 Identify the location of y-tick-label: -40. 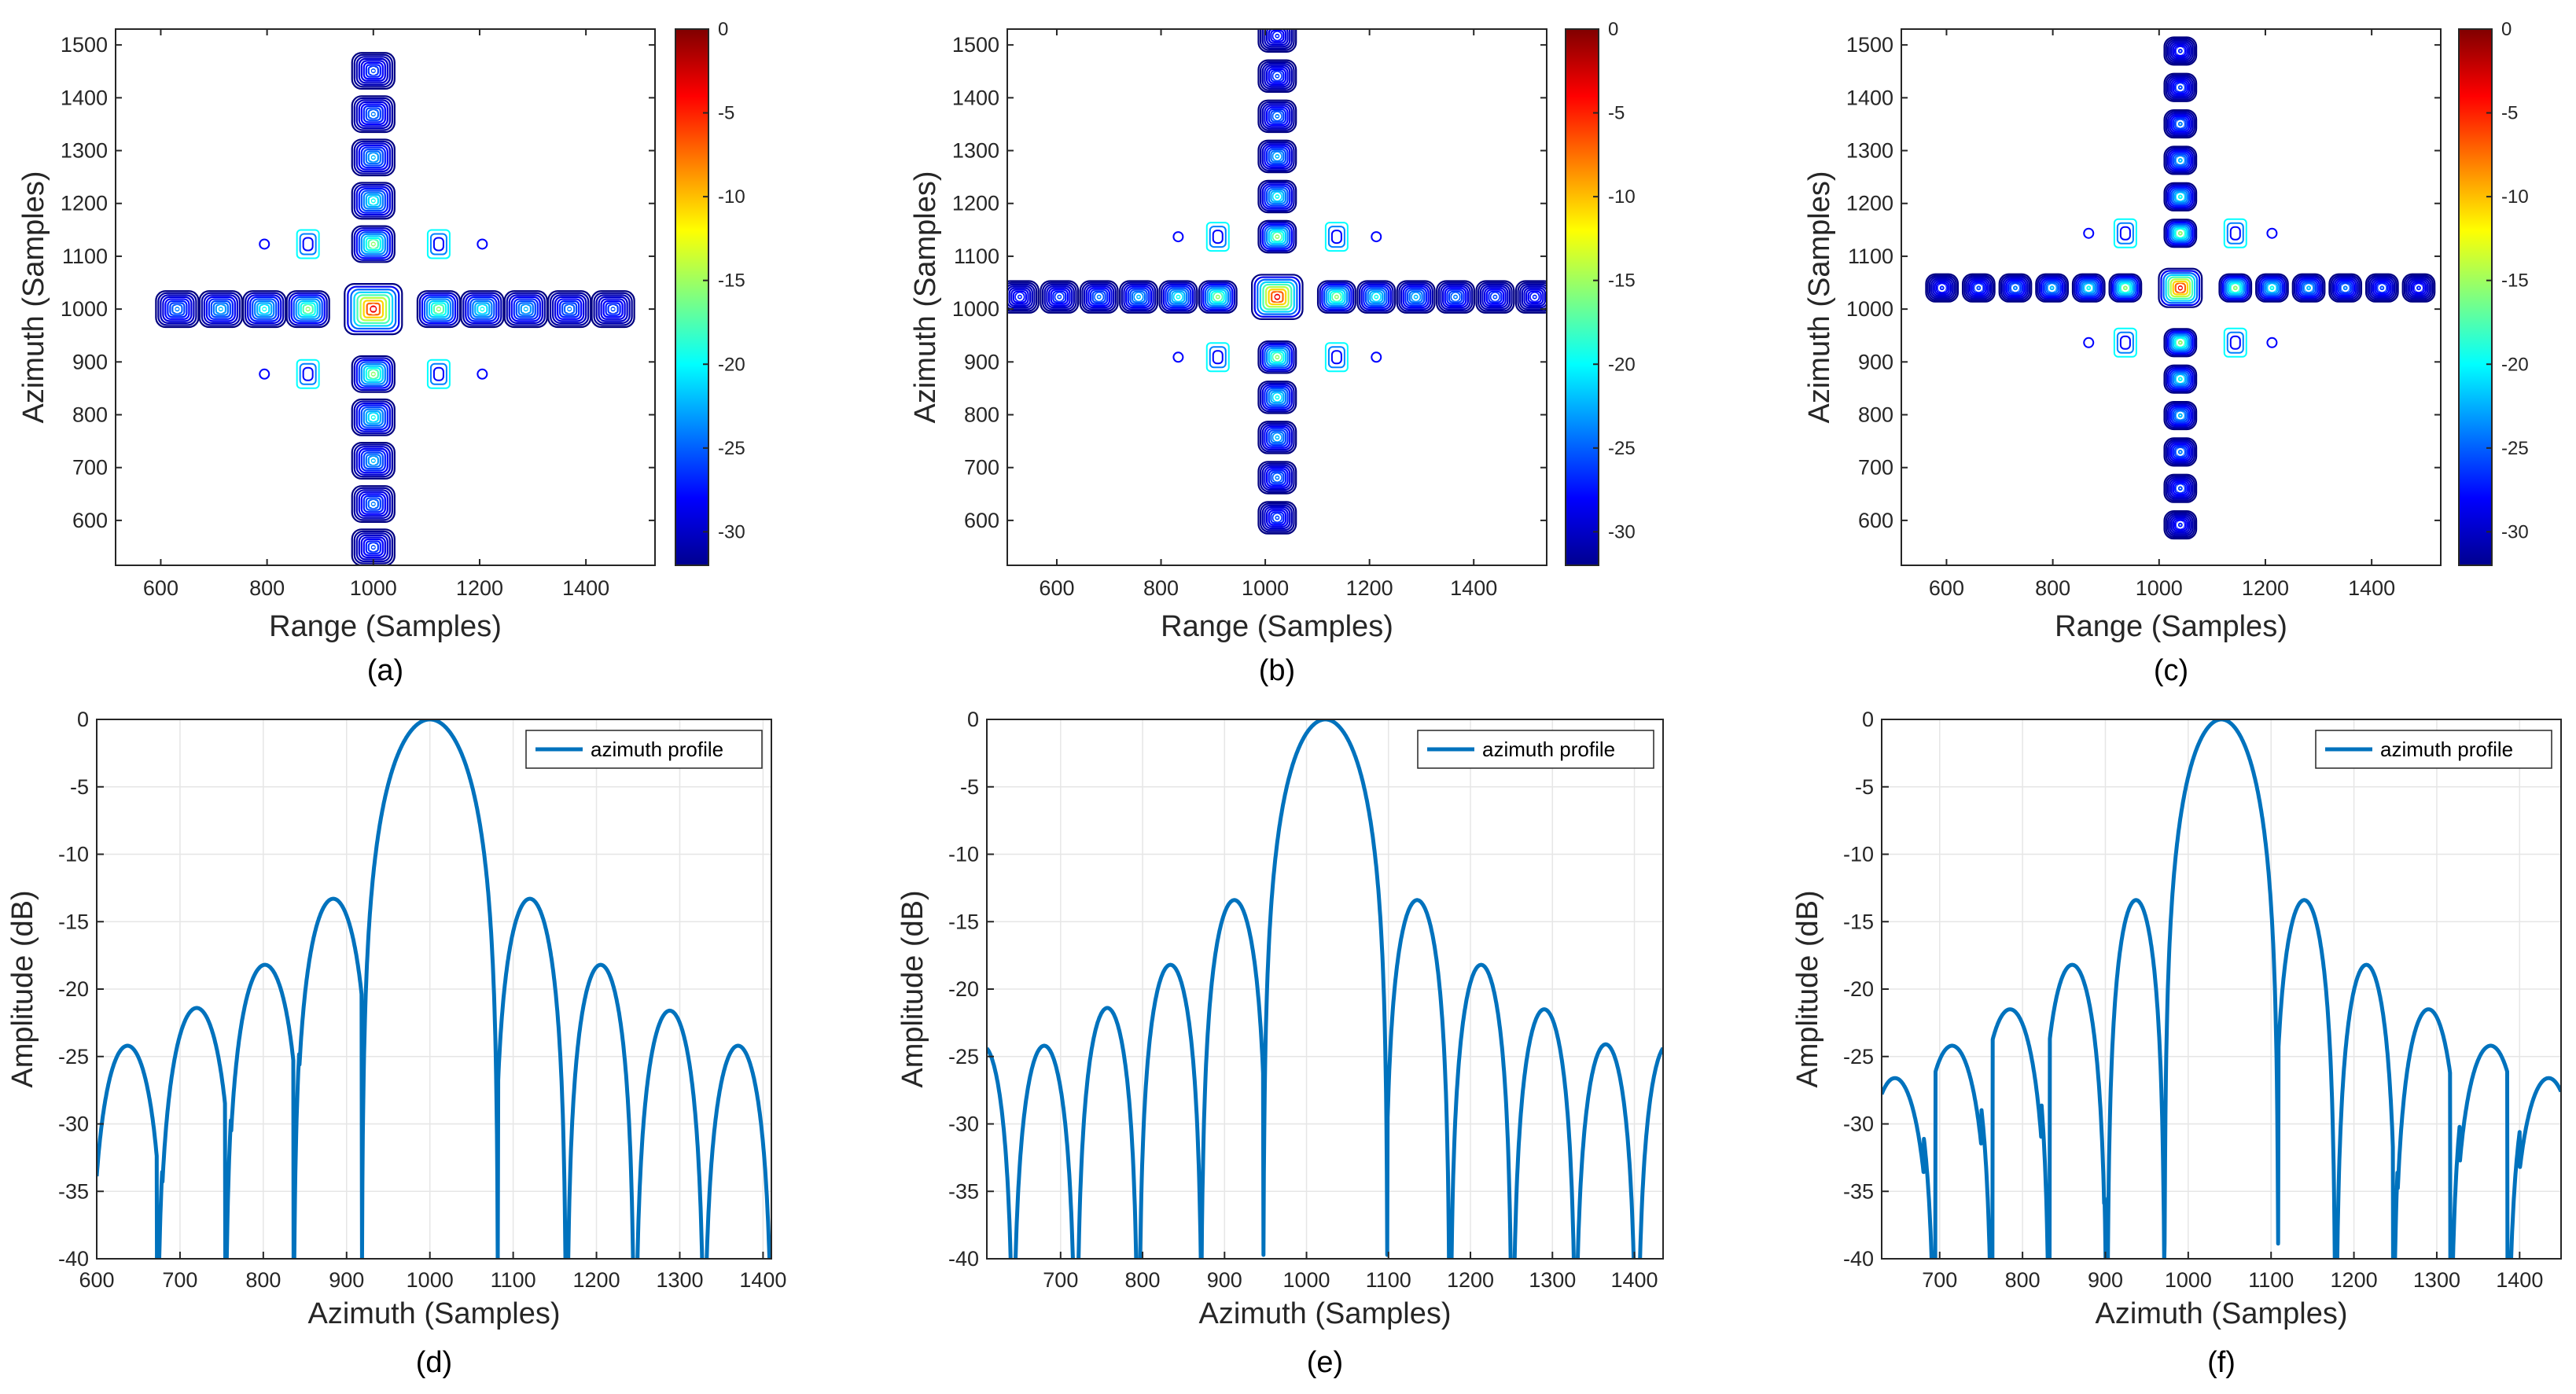
(1858, 1259).